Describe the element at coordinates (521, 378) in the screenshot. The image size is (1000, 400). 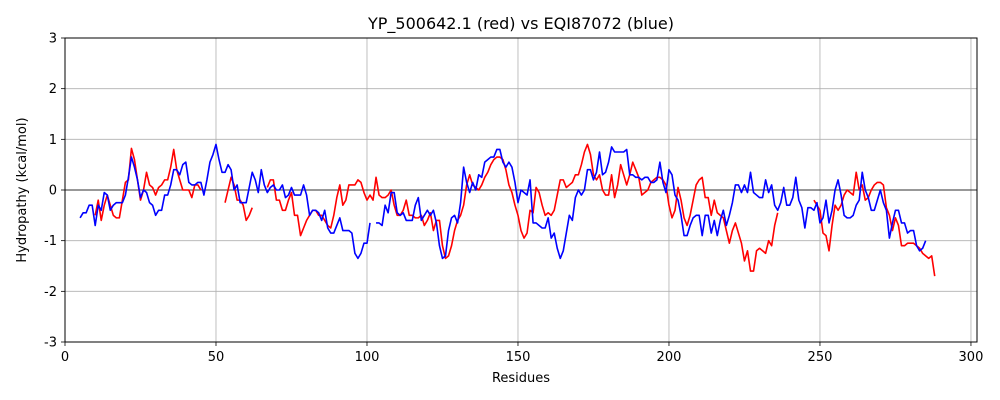
I see `x-axis-label: Residues` at that location.